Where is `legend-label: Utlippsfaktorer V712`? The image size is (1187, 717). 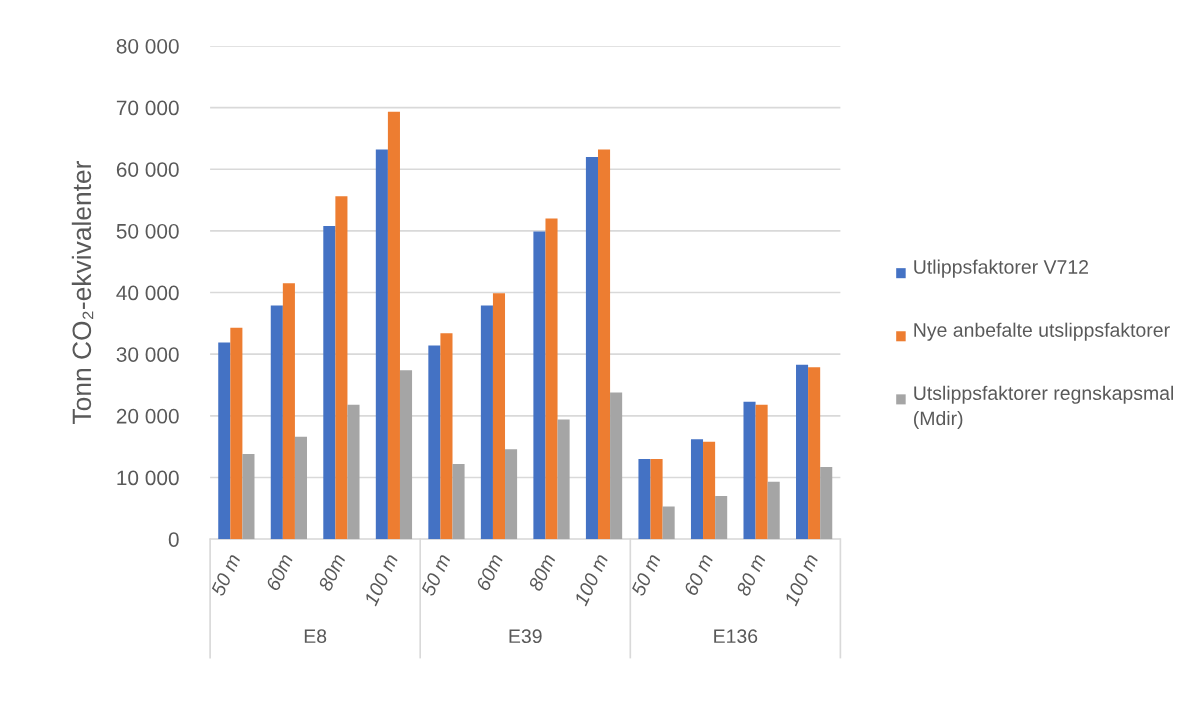
legend-label: Utlippsfaktorer V712 is located at coordinates (1001, 268).